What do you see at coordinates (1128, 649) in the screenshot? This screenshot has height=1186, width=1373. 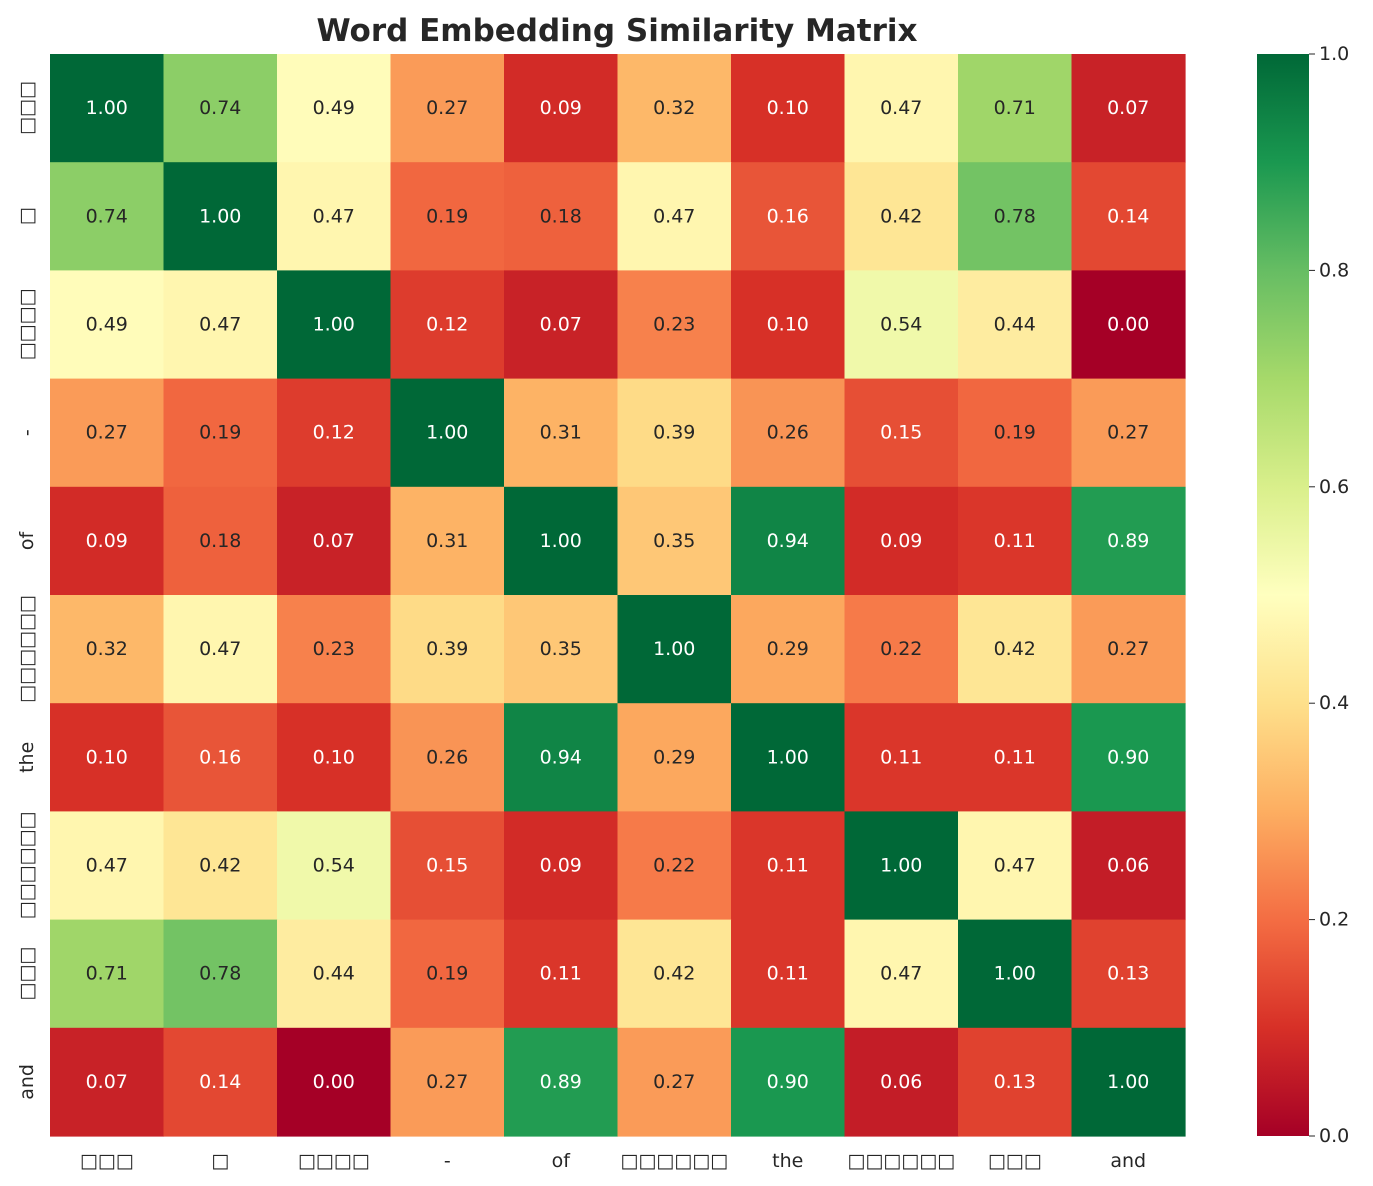 I see `cell-value-label-r5-c9: 0.27` at bounding box center [1128, 649].